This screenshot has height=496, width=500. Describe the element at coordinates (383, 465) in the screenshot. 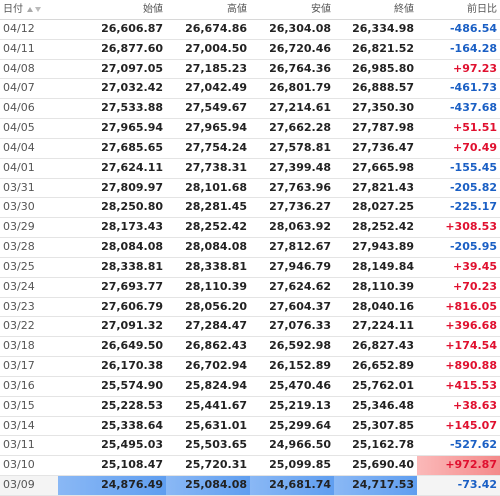

I see `price-cell: 25,690.40` at that location.